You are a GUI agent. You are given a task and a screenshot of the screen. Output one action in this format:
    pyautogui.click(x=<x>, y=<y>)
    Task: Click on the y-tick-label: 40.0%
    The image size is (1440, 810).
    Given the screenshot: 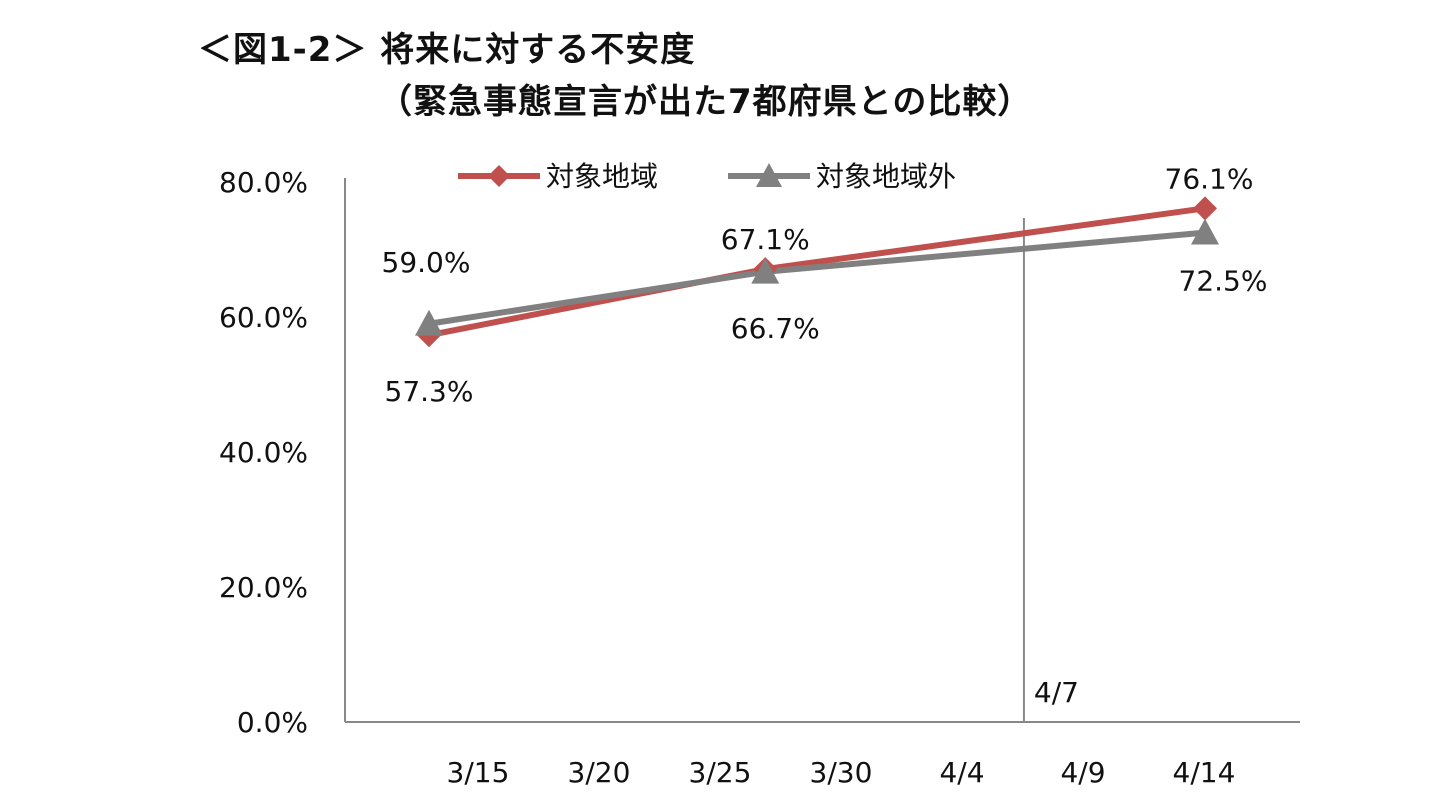 What is the action you would take?
    pyautogui.click(x=263, y=452)
    